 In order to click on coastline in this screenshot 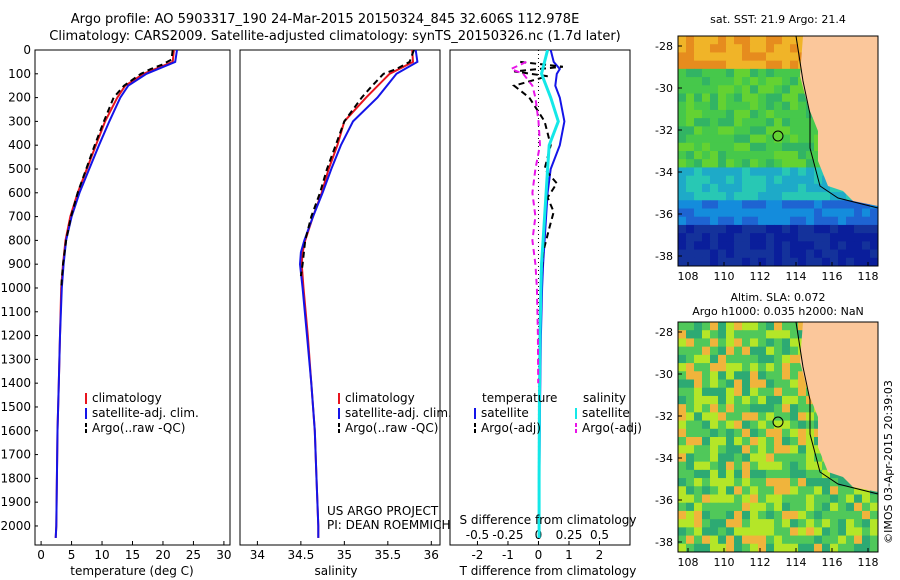, I will do `click(837, 408)`.